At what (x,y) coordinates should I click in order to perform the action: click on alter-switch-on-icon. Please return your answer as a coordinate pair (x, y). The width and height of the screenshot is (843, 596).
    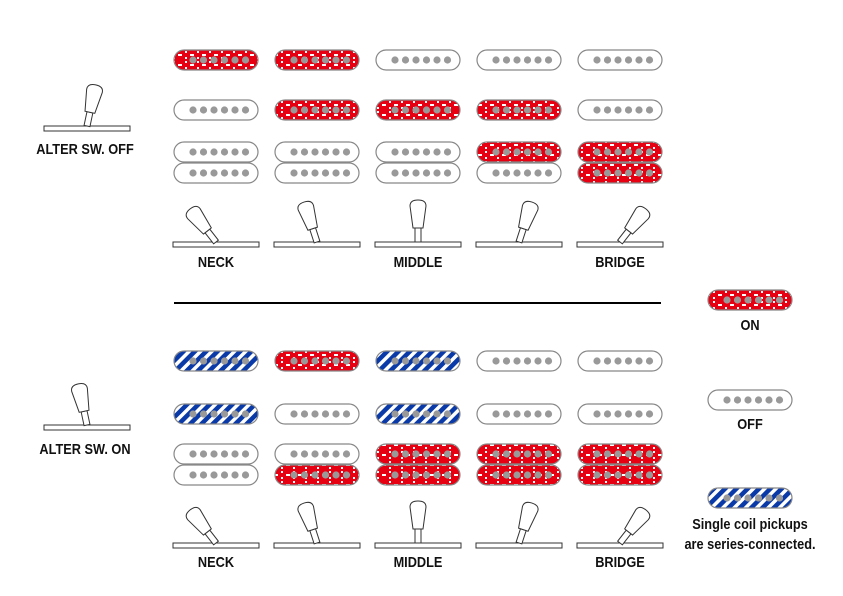
    Looking at the image, I should click on (87, 407).